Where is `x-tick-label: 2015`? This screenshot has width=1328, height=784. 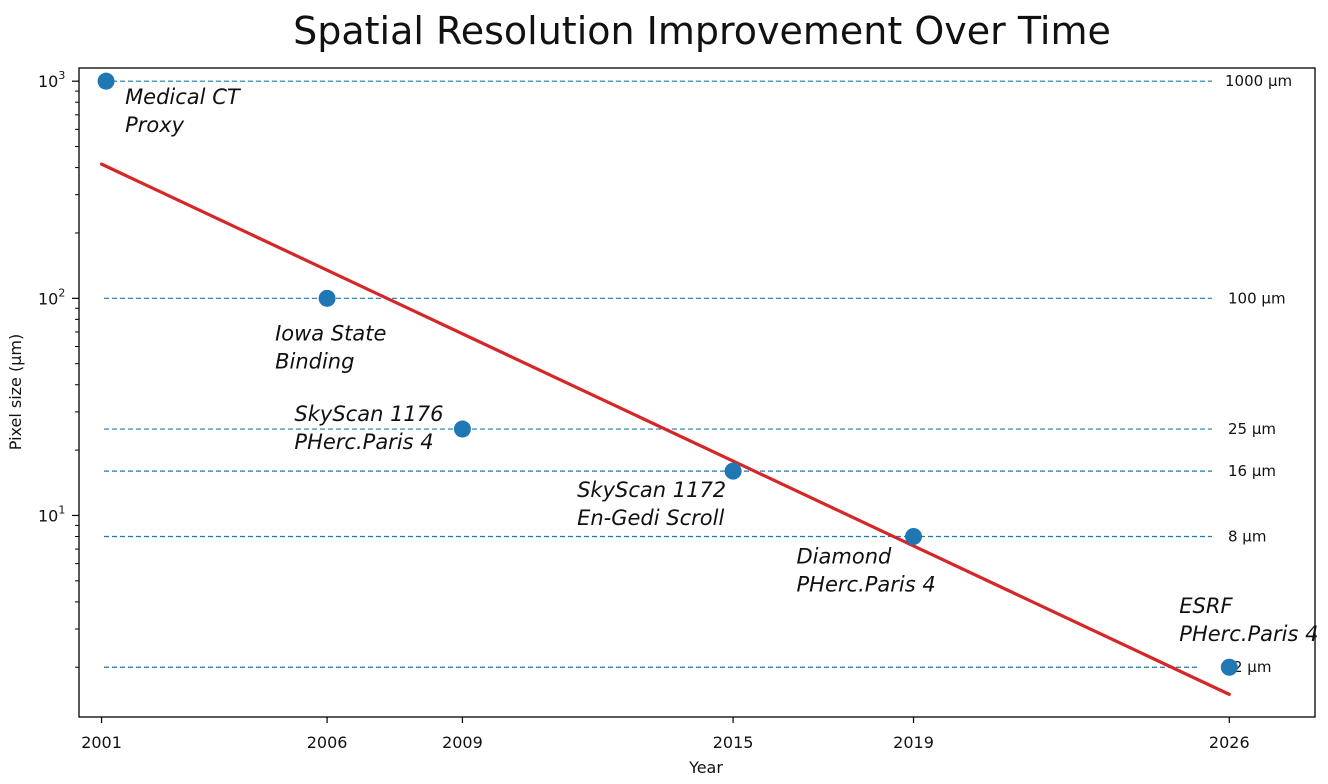
x-tick-label: 2015 is located at coordinates (733, 742).